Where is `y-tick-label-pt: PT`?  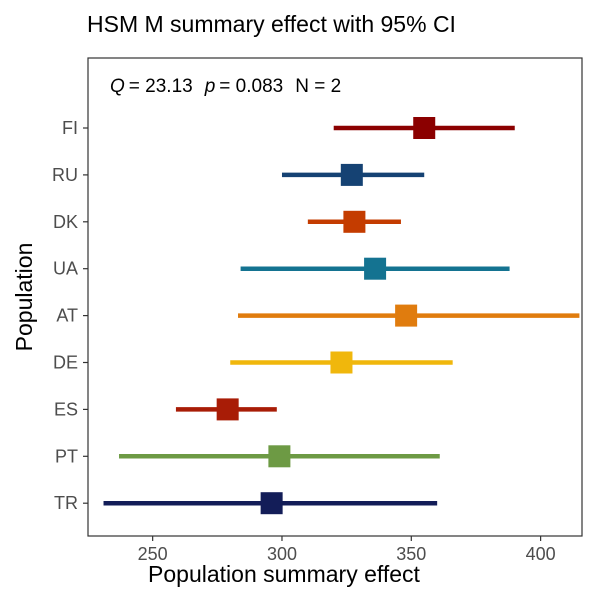 y-tick-label-pt: PT is located at coordinates (66, 456).